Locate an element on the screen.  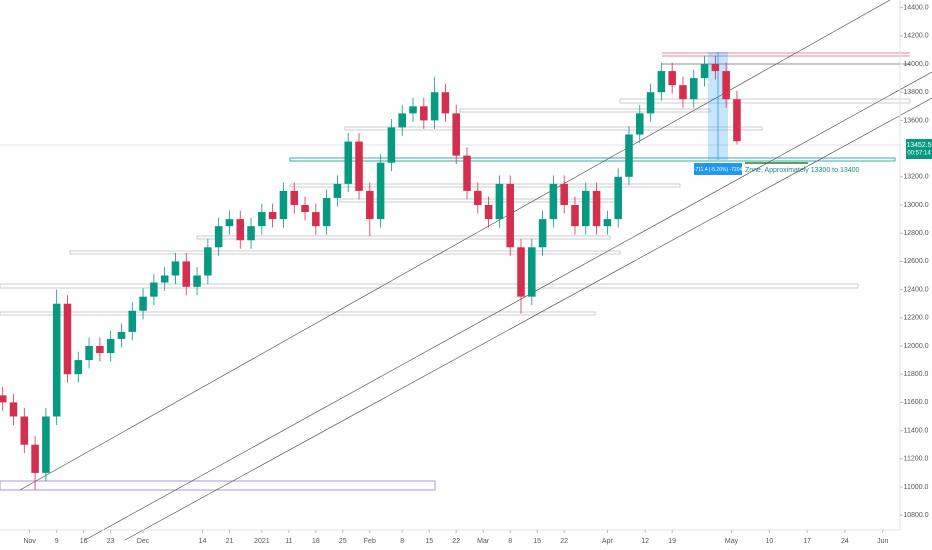
x-tick-label: Feb is located at coordinates (370, 541).